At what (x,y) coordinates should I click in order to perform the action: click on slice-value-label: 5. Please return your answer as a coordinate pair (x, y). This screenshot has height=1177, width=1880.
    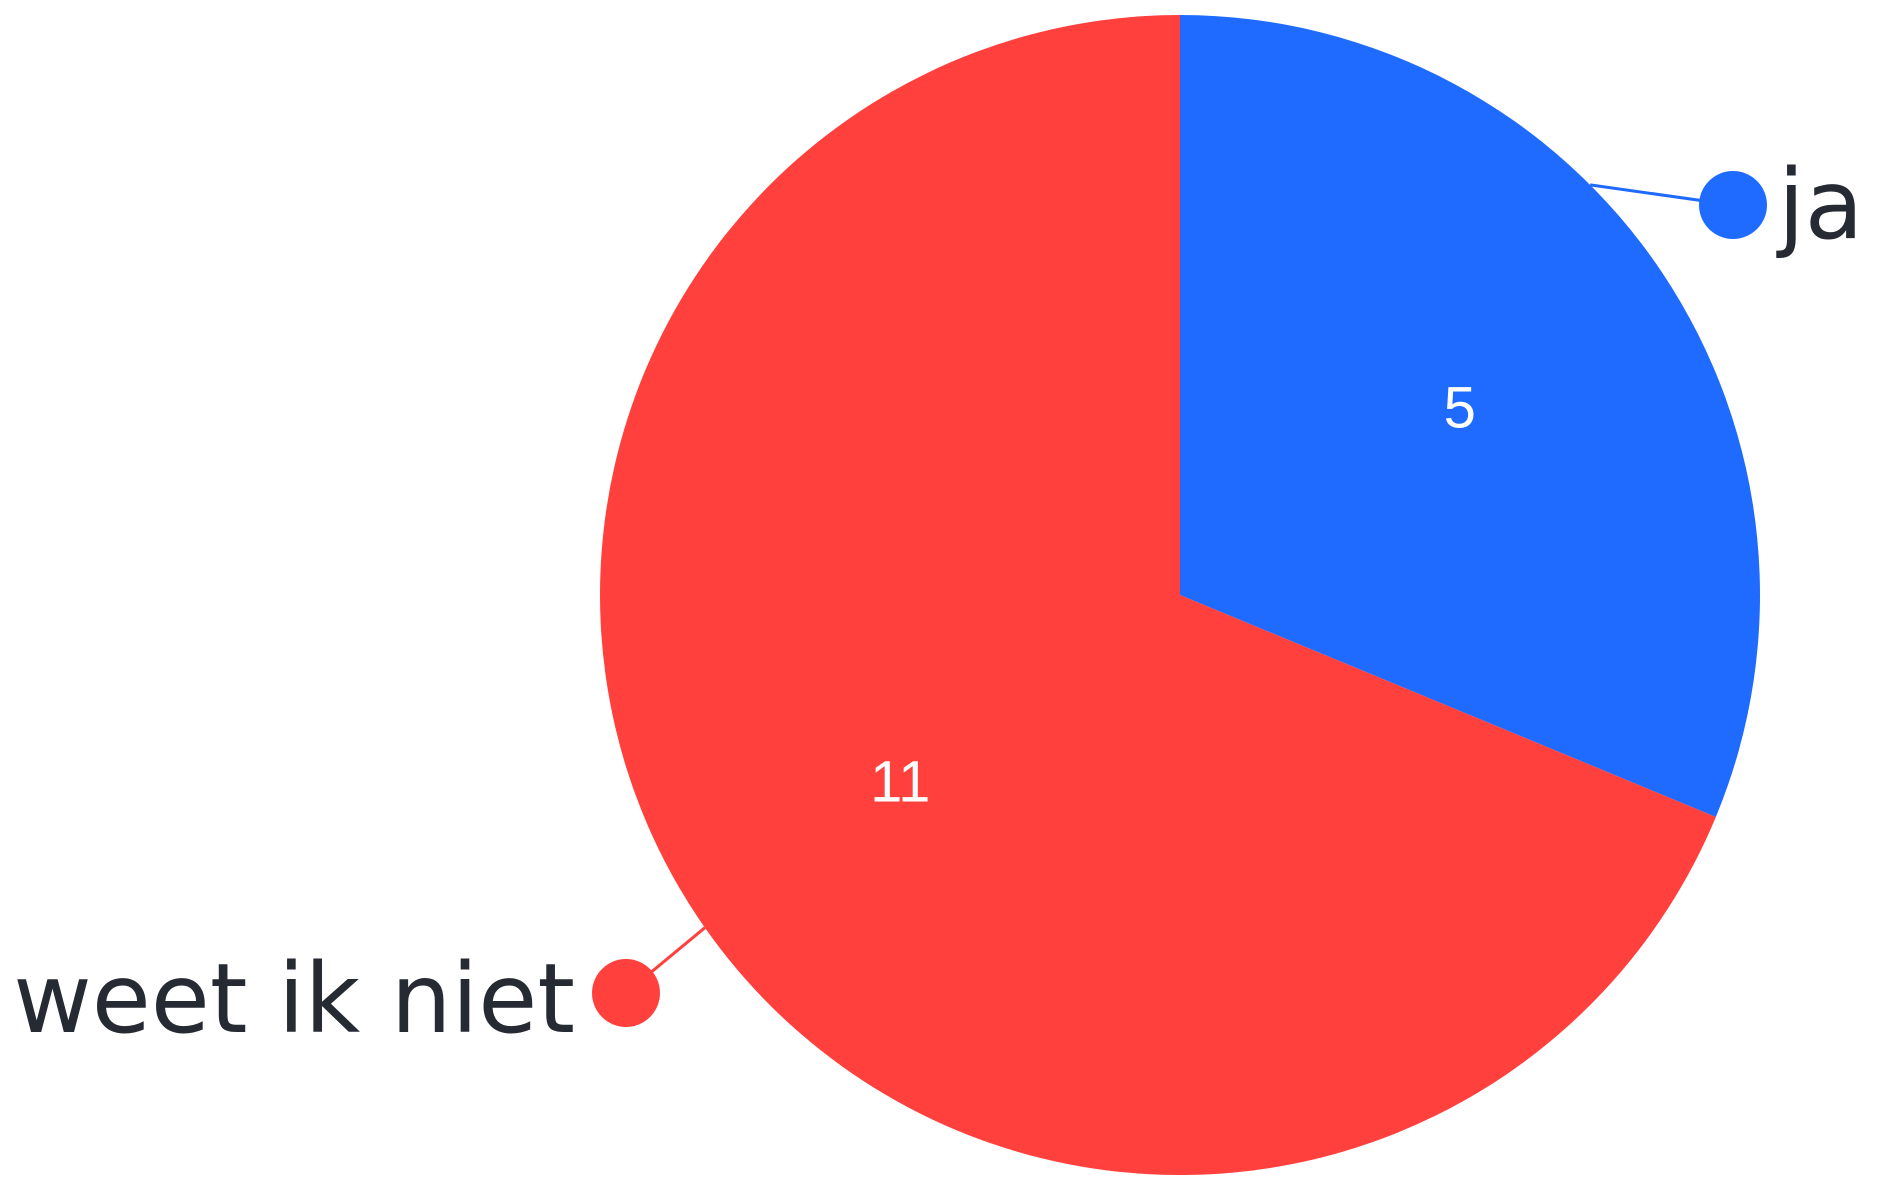
    Looking at the image, I should click on (1460, 408).